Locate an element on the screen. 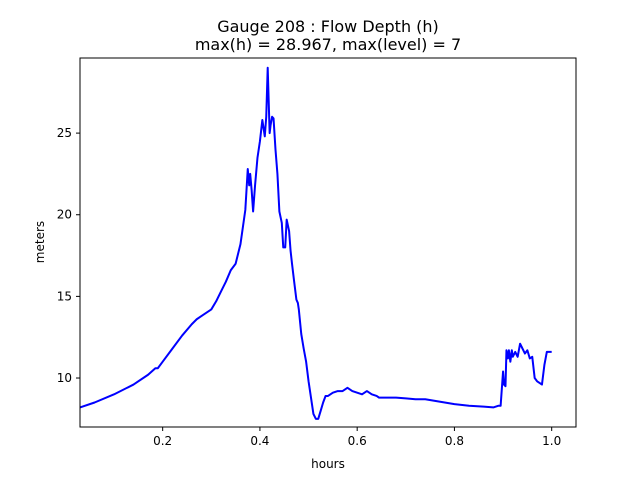  x-tick-label: 1.0 is located at coordinates (551, 441).